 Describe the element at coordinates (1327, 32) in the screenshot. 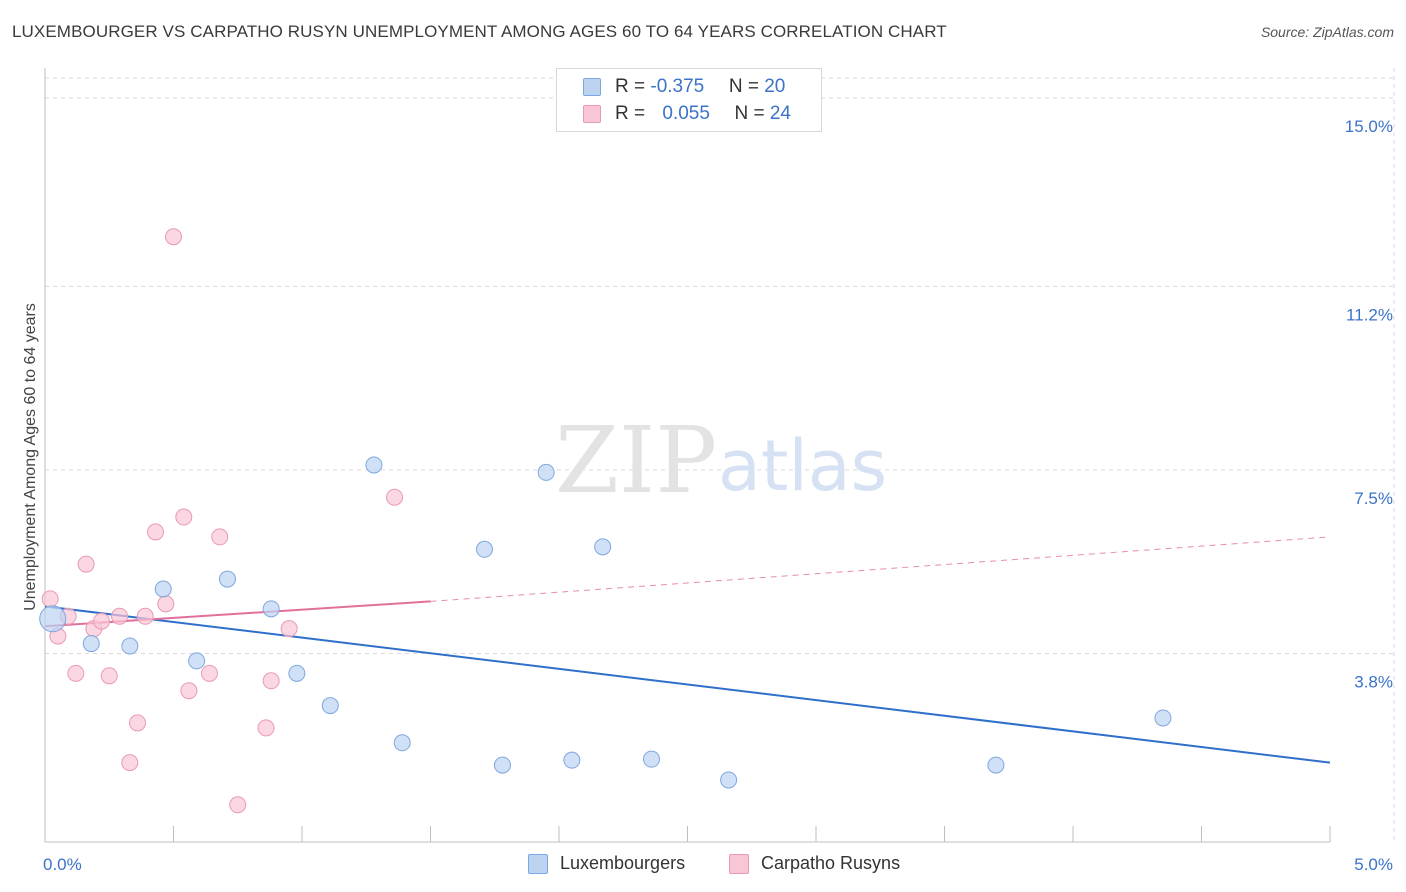

I see `source-label: Source: ZipAtlas.com` at that location.